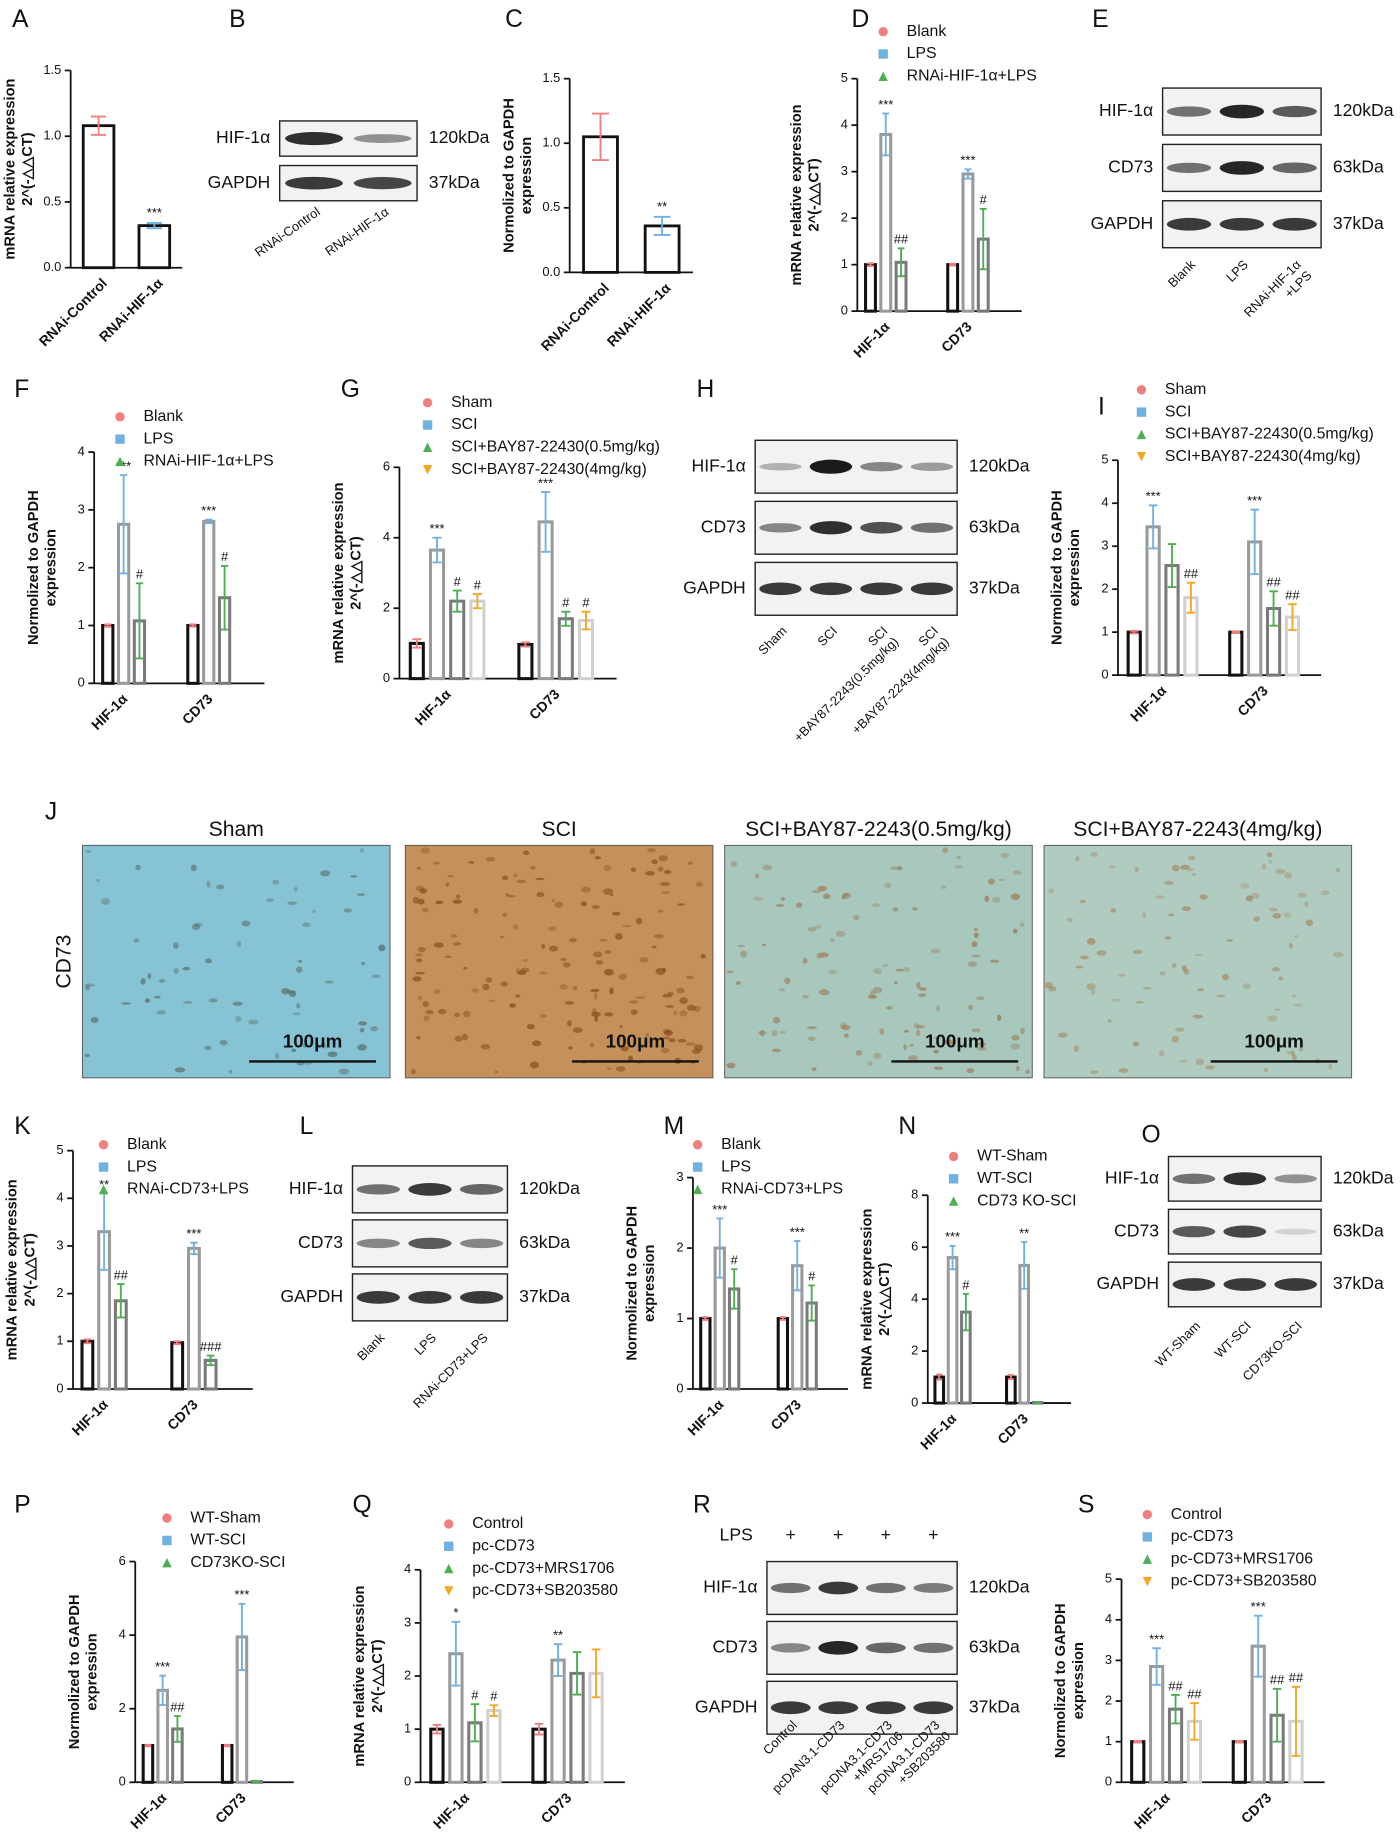  Describe the element at coordinates (243, 137) in the screenshot. I see `blot-row-label: HIF-1α` at that location.